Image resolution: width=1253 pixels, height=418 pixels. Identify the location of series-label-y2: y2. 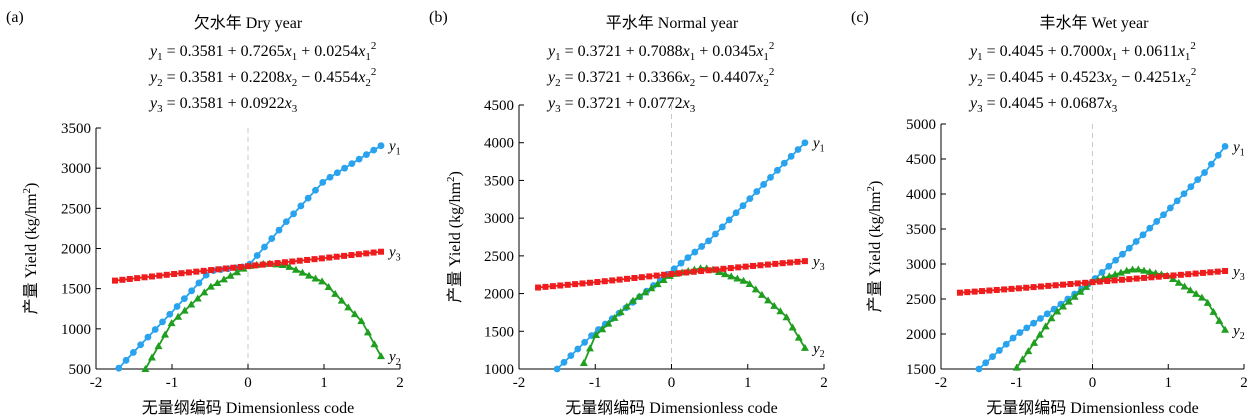
(394, 358).